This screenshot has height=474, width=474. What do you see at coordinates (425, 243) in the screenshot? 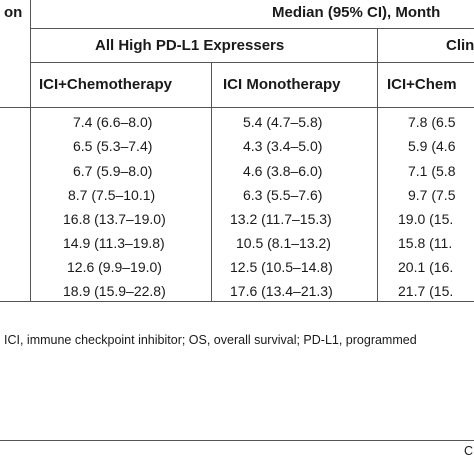
I see `cell-clin: 15.8 (11.` at bounding box center [425, 243].